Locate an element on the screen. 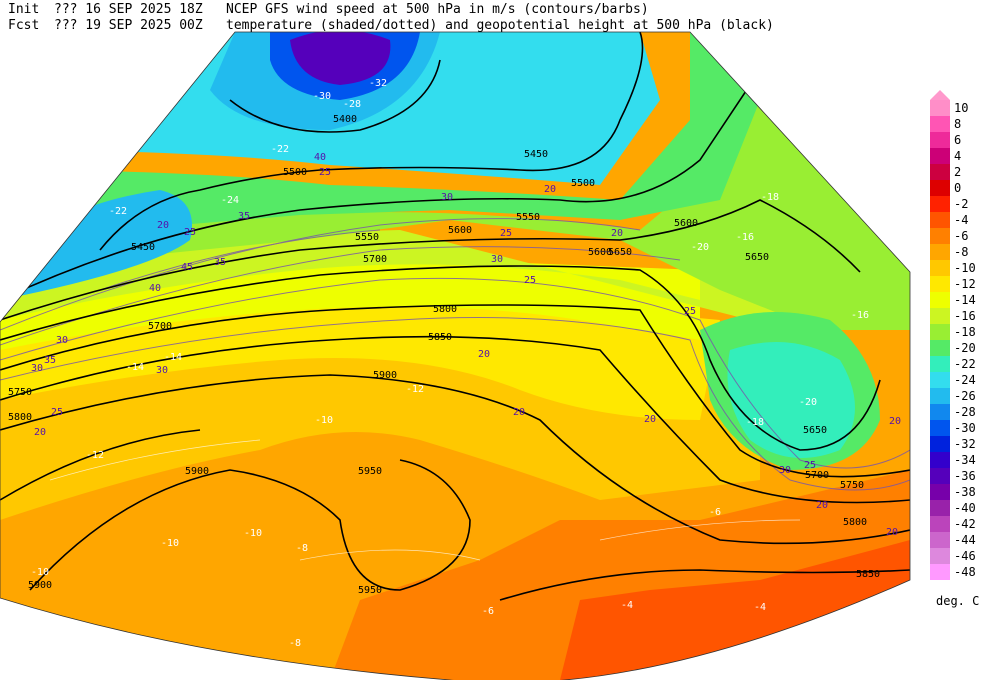  colorbar-label: -20 is located at coordinates (965, 348).